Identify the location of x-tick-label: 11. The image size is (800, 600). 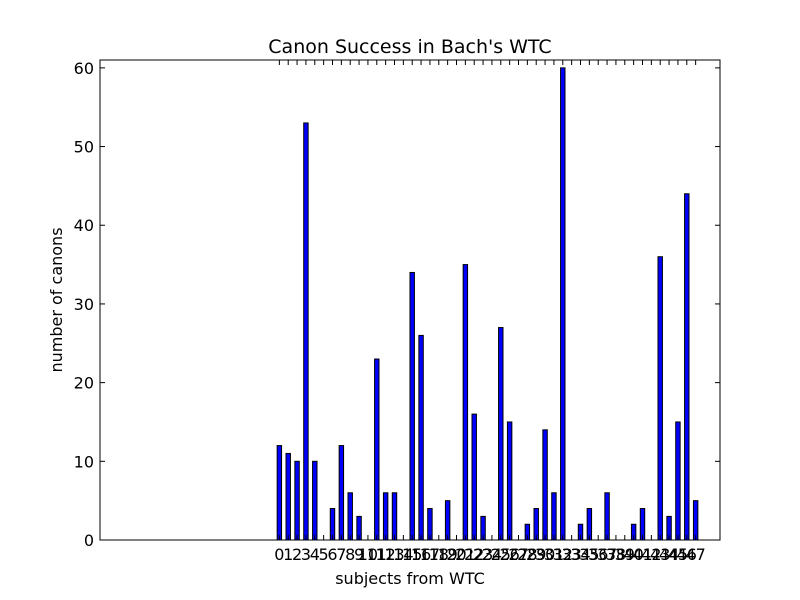
(377, 554).